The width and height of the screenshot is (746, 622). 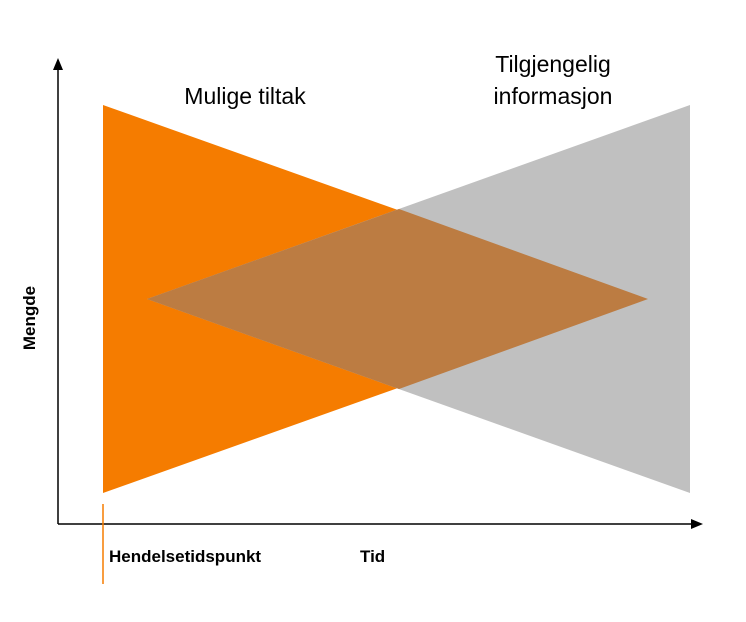 What do you see at coordinates (58, 64) in the screenshot?
I see `y-axis-arrow-icon` at bounding box center [58, 64].